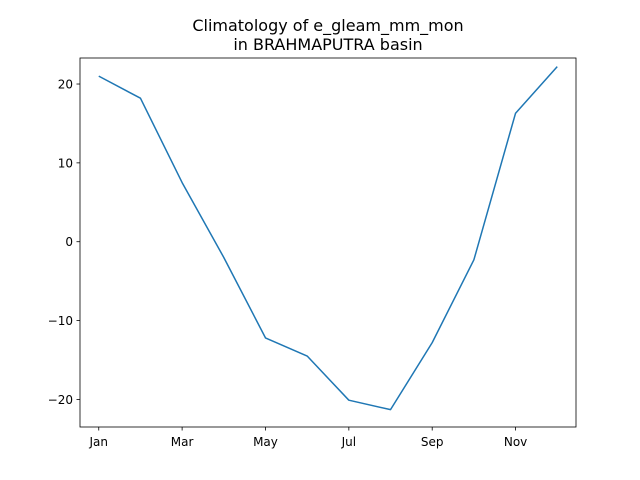  Describe the element at coordinates (327, 44) in the screenshot. I see `chart-title-line2: in BRAHMAPUTRA basin` at that location.